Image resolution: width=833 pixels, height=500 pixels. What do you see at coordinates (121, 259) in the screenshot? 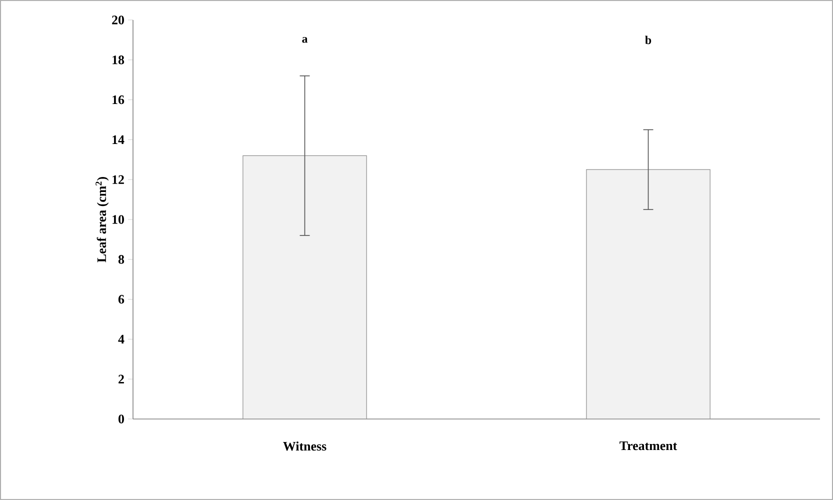
I see `y-tick-label: 8` at bounding box center [121, 259].